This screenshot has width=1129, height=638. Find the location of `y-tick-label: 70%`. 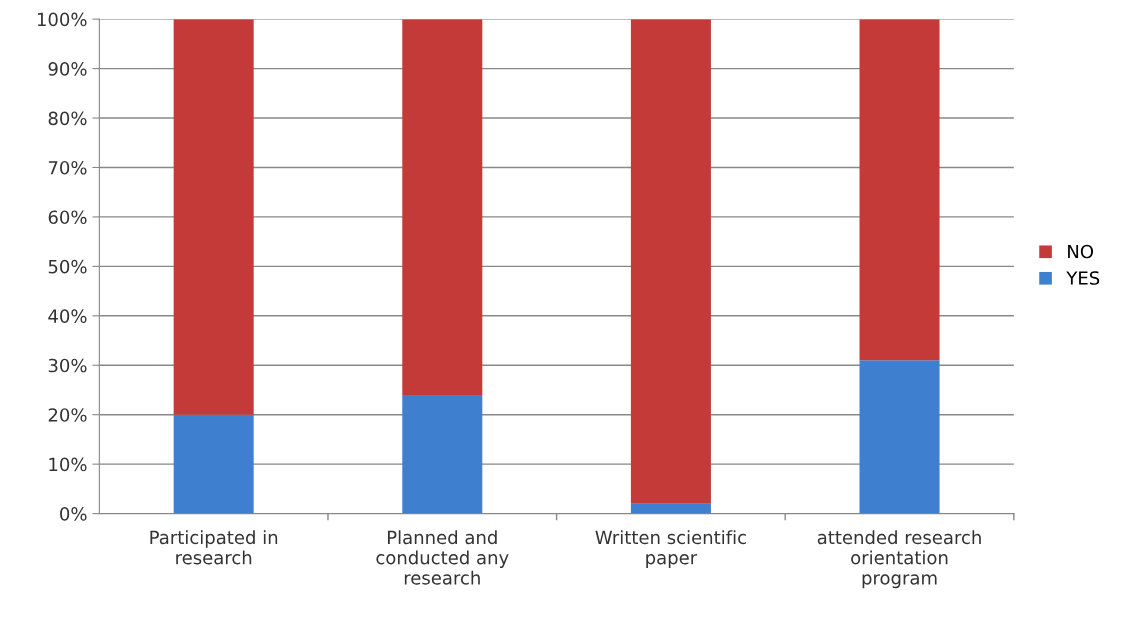

y-tick-label: 70% is located at coordinates (67, 167).